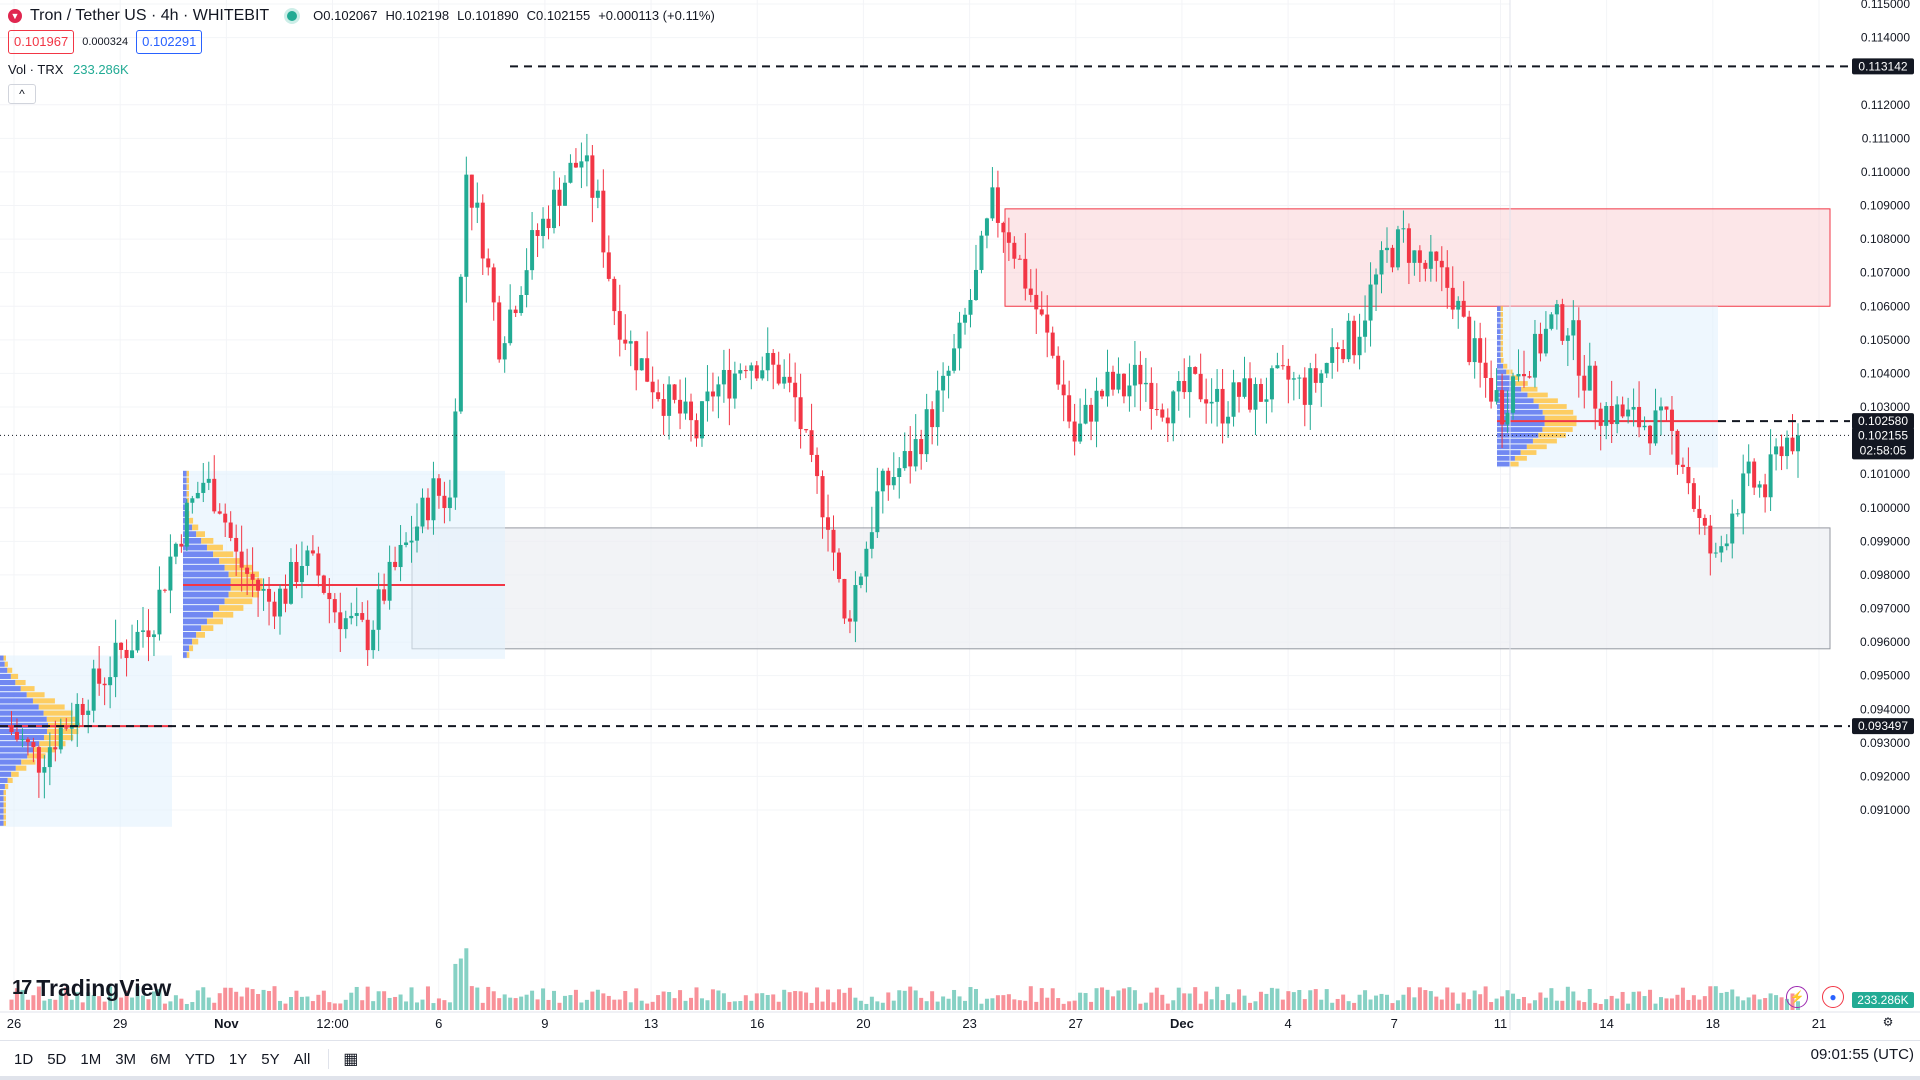 The width and height of the screenshot is (1920, 1080). I want to click on price-tick-label: 0.105000, so click(1885, 340).